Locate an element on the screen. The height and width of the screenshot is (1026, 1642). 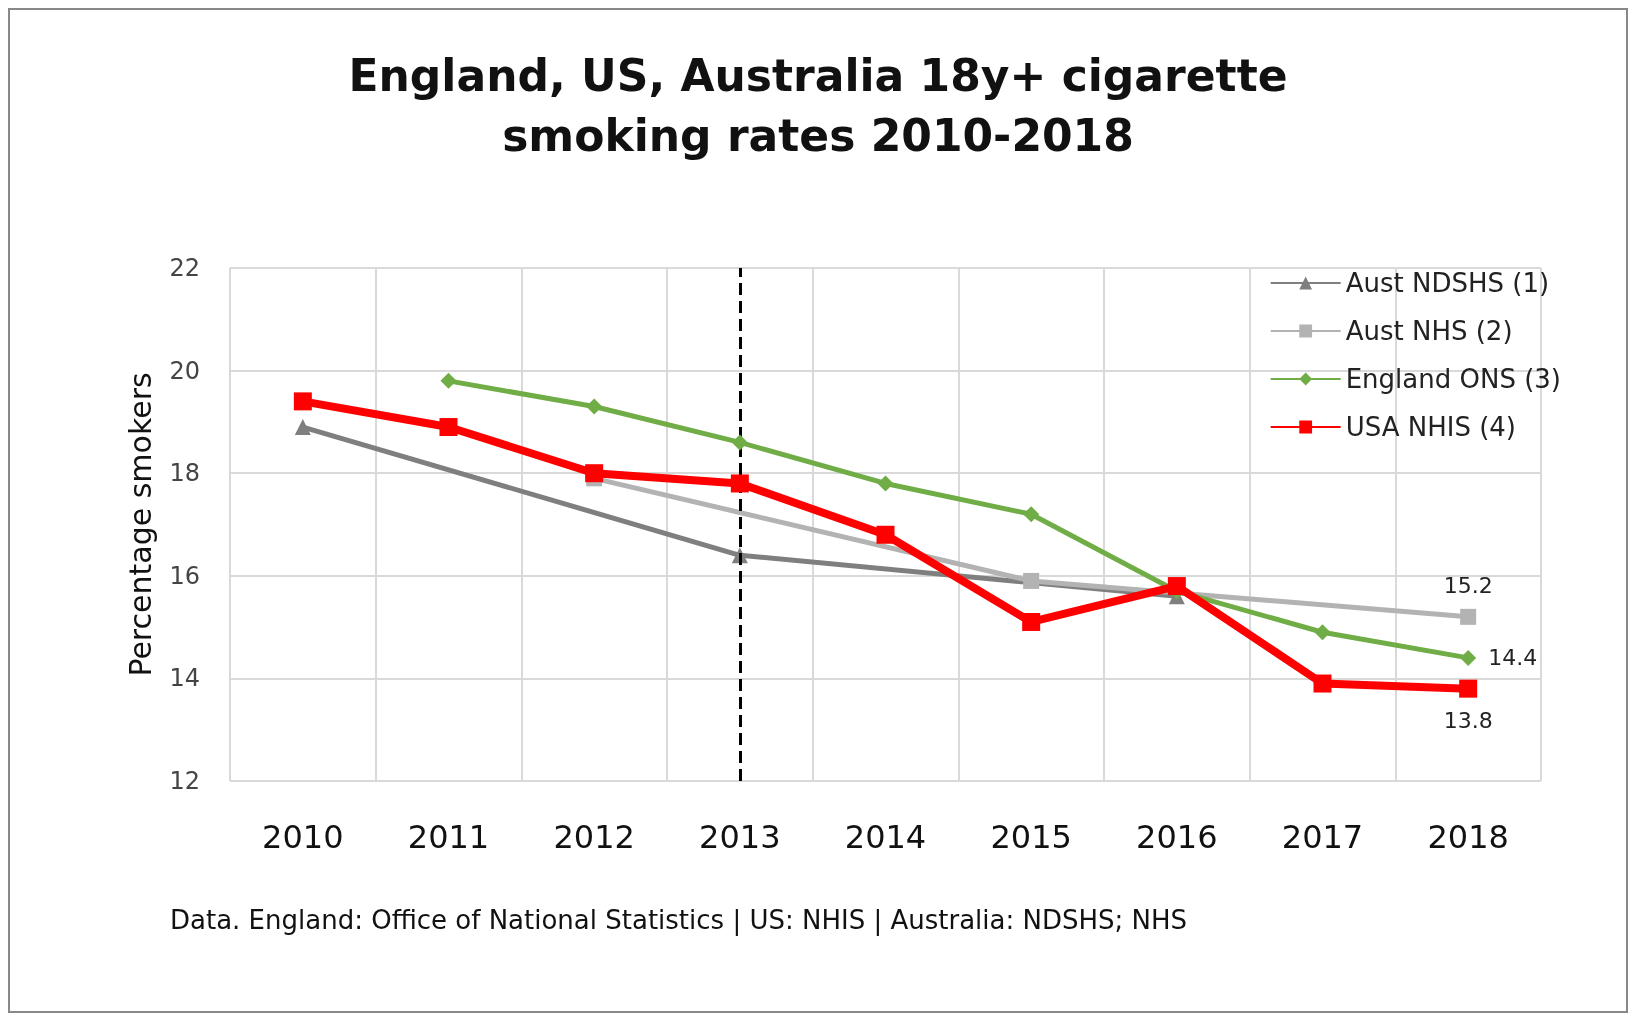
x-tick-label: 2012 is located at coordinates (594, 837).